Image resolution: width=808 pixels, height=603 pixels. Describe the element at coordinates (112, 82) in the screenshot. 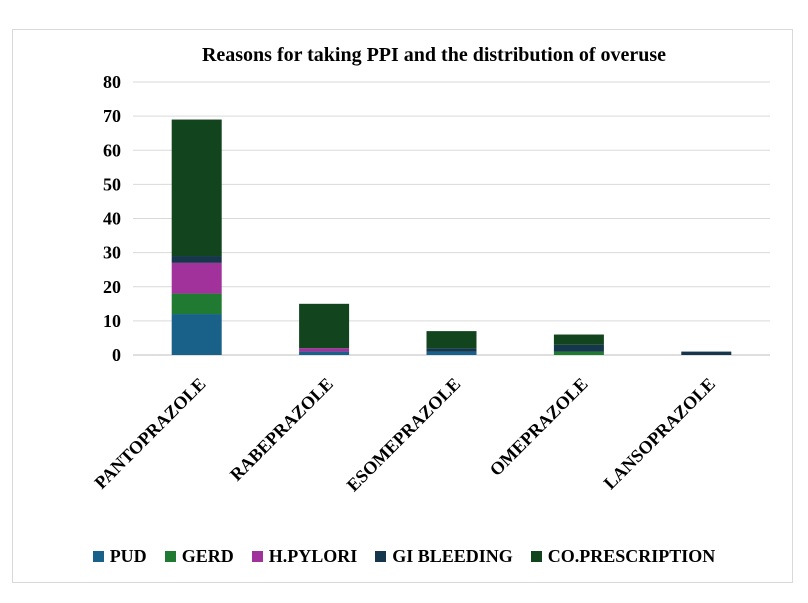

I see `y-tick-label: 80` at that location.